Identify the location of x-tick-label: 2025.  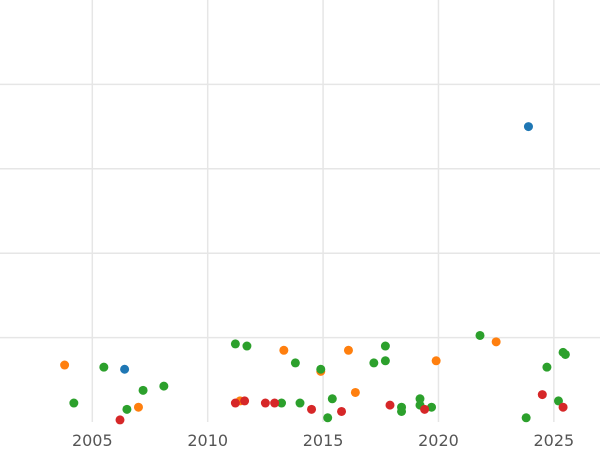
(553, 440).